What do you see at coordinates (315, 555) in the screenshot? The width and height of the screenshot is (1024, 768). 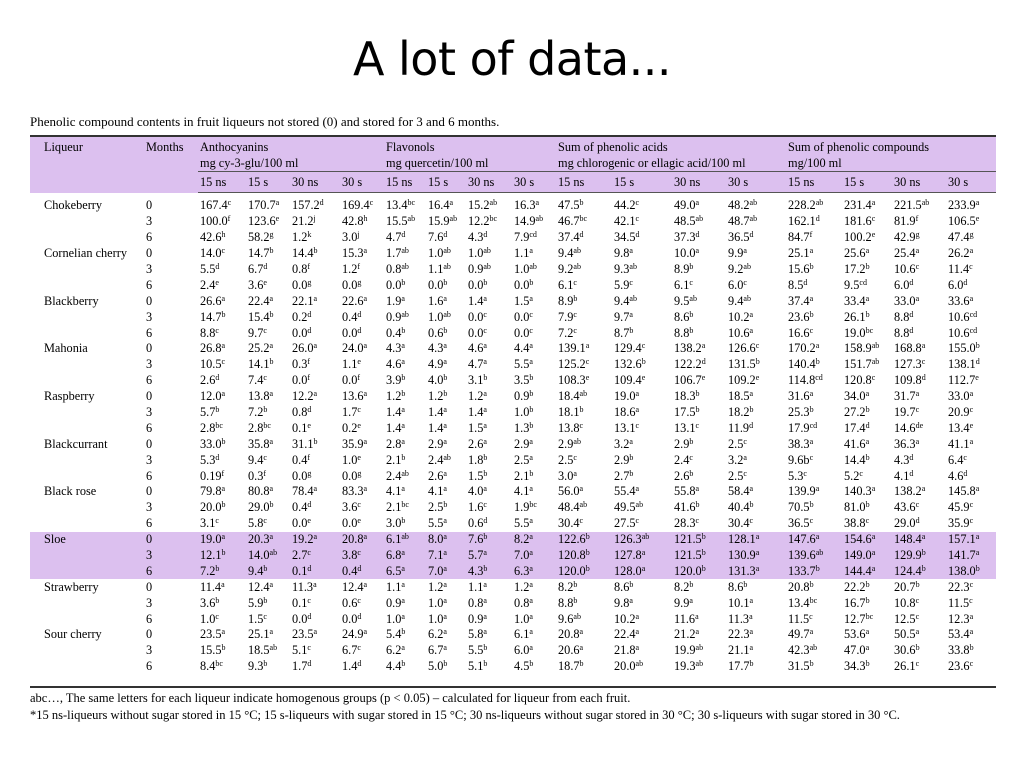 I see `table-cell: 2.7c` at bounding box center [315, 555].